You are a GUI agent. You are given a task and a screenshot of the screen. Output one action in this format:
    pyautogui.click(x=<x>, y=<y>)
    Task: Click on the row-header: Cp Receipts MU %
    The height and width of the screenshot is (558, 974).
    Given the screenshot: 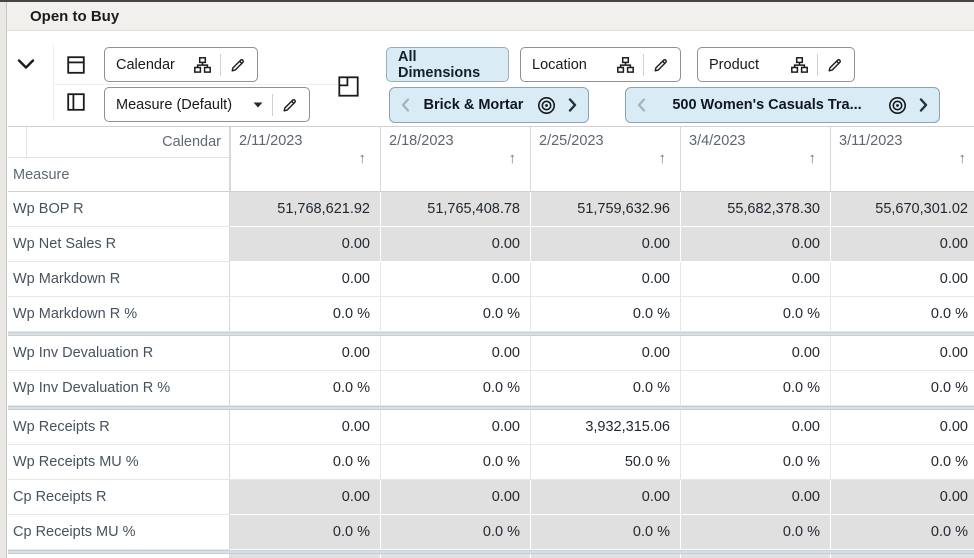 What is the action you would take?
    pyautogui.click(x=119, y=532)
    